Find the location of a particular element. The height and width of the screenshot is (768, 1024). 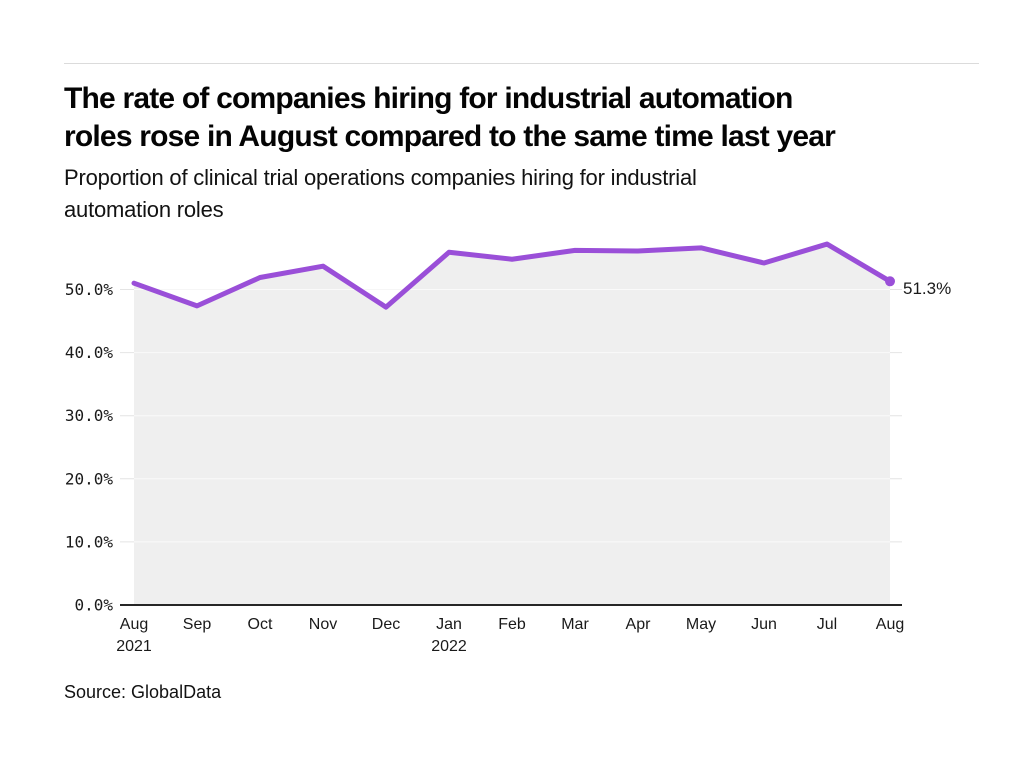

y-axis-tick-label: 40.0% is located at coordinates (89, 352).